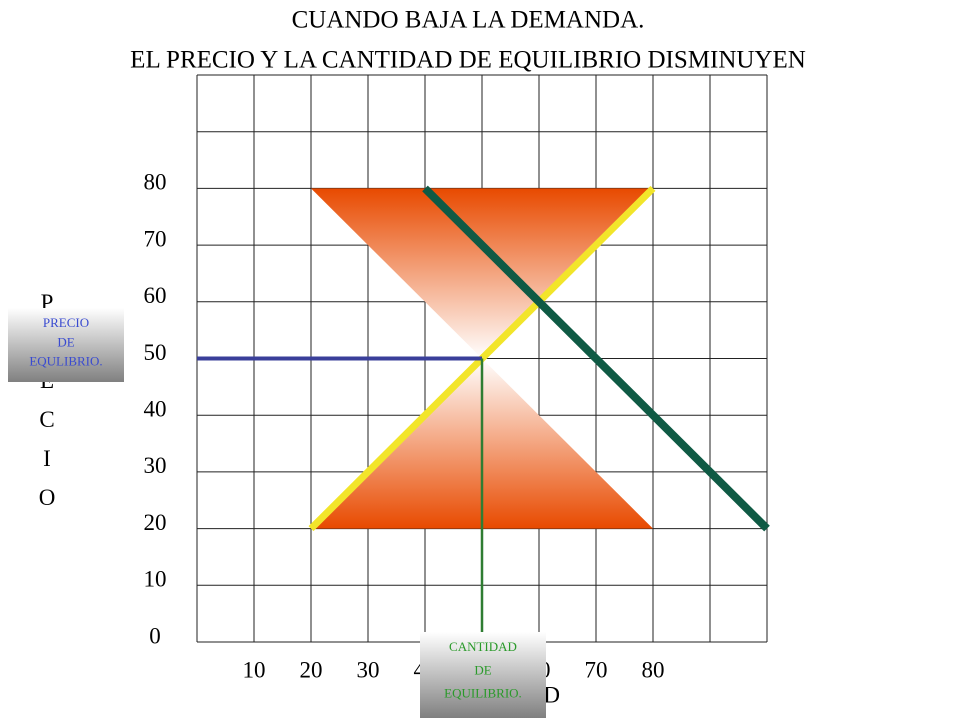  I want to click on area, so click(482, 273).